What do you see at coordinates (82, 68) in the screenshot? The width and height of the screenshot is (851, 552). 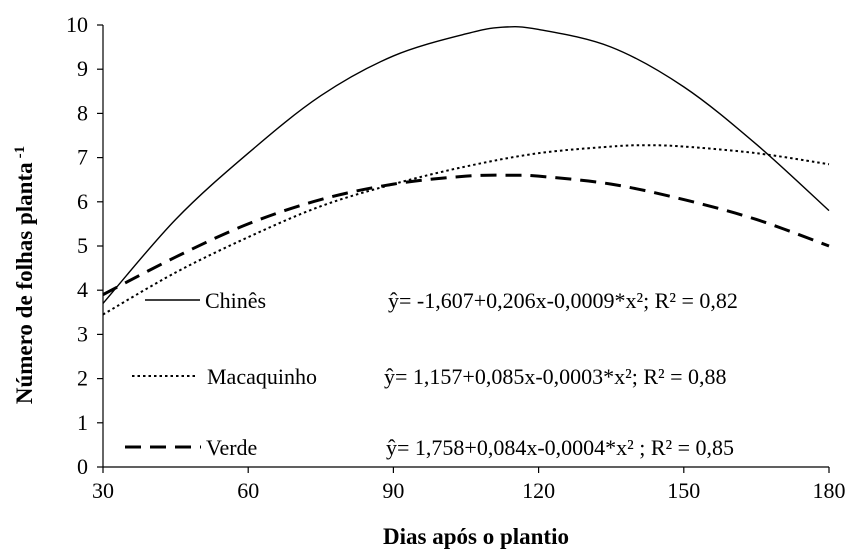 I see `y-tick-label: 9` at bounding box center [82, 68].